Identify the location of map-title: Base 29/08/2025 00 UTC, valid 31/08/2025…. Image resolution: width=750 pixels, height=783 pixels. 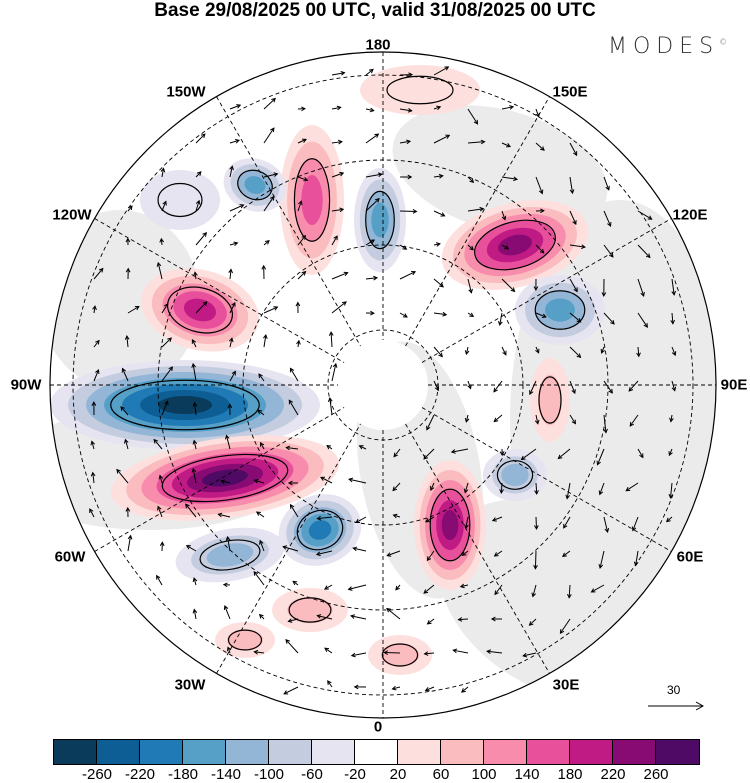
(375, 10).